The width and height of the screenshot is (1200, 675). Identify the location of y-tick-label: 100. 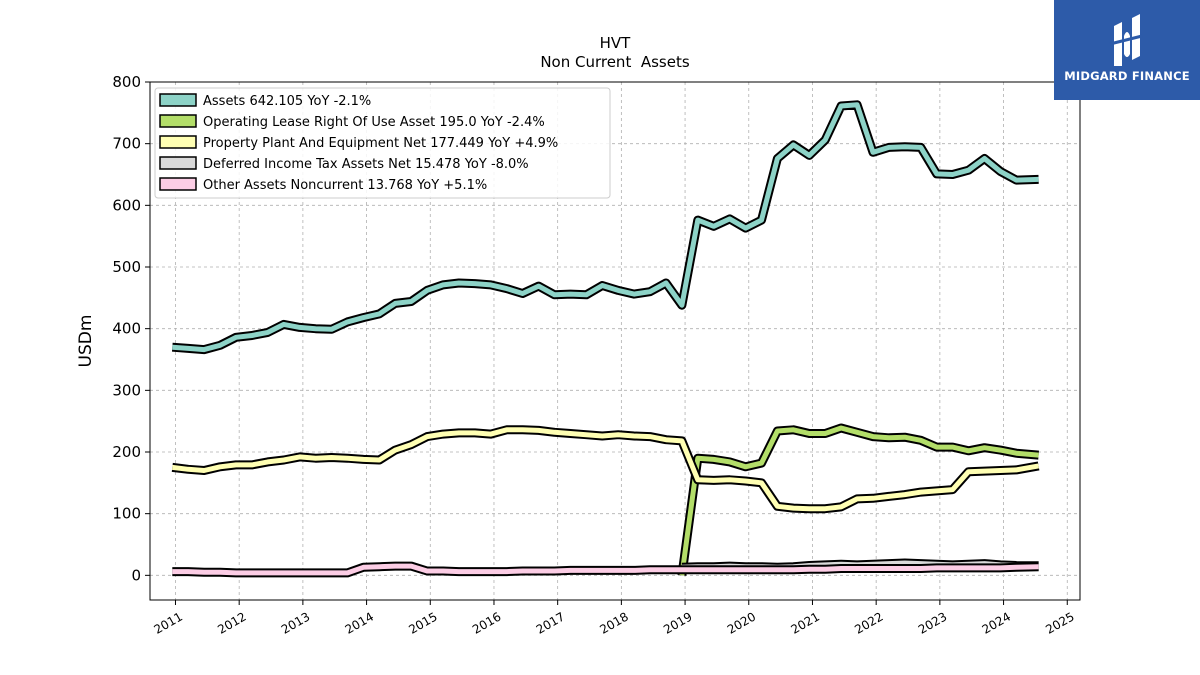
(126, 514).